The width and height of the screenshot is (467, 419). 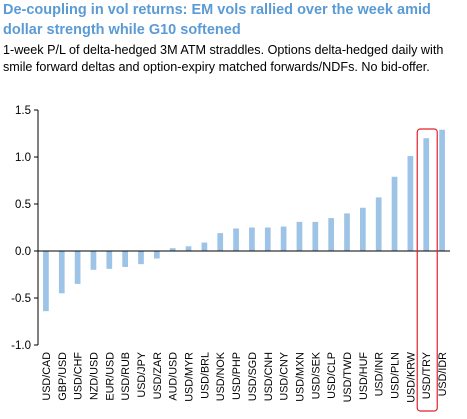 I want to click on y-tick-label: 1.5, so click(x=23, y=111).